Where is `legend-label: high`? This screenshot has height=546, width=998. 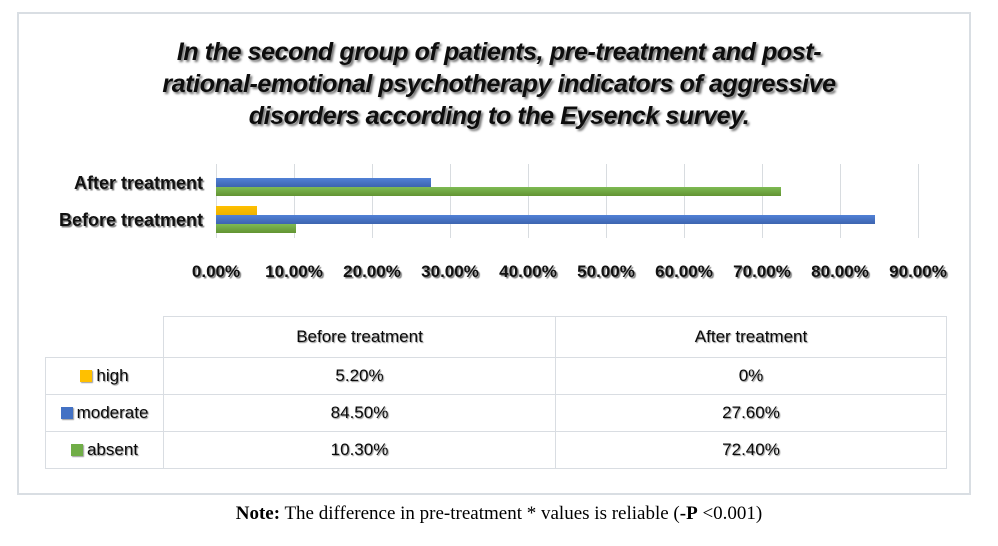
legend-label: high is located at coordinates (112, 375).